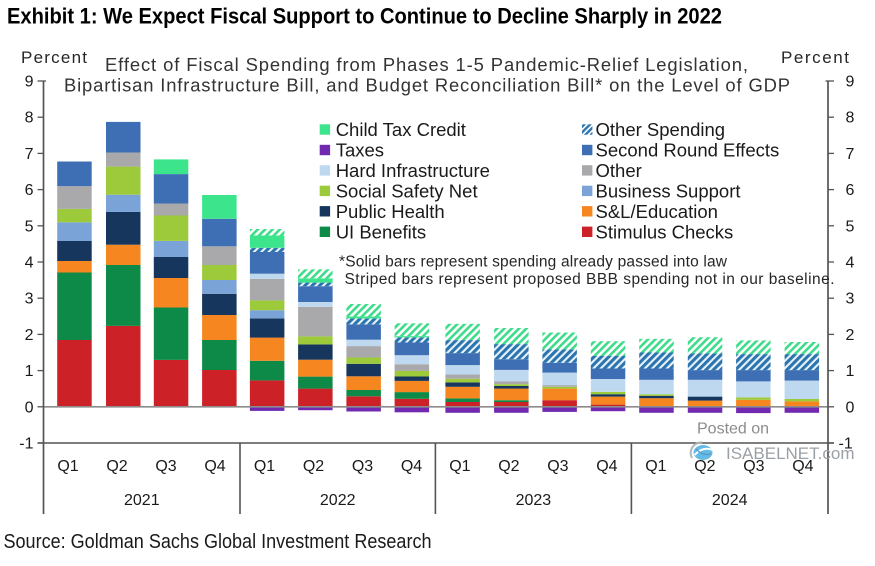  Describe the element at coordinates (730, 500) in the screenshot. I see `svg-text: 2024` at that location.